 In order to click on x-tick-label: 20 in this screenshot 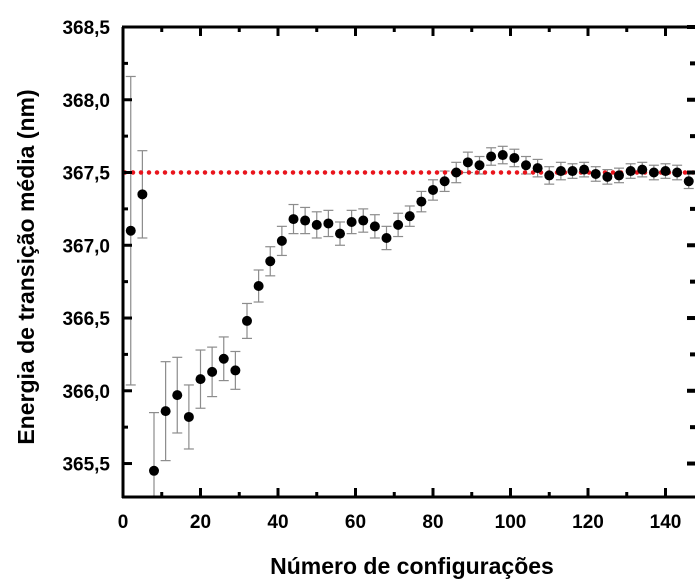, I will do `click(200, 522)`.